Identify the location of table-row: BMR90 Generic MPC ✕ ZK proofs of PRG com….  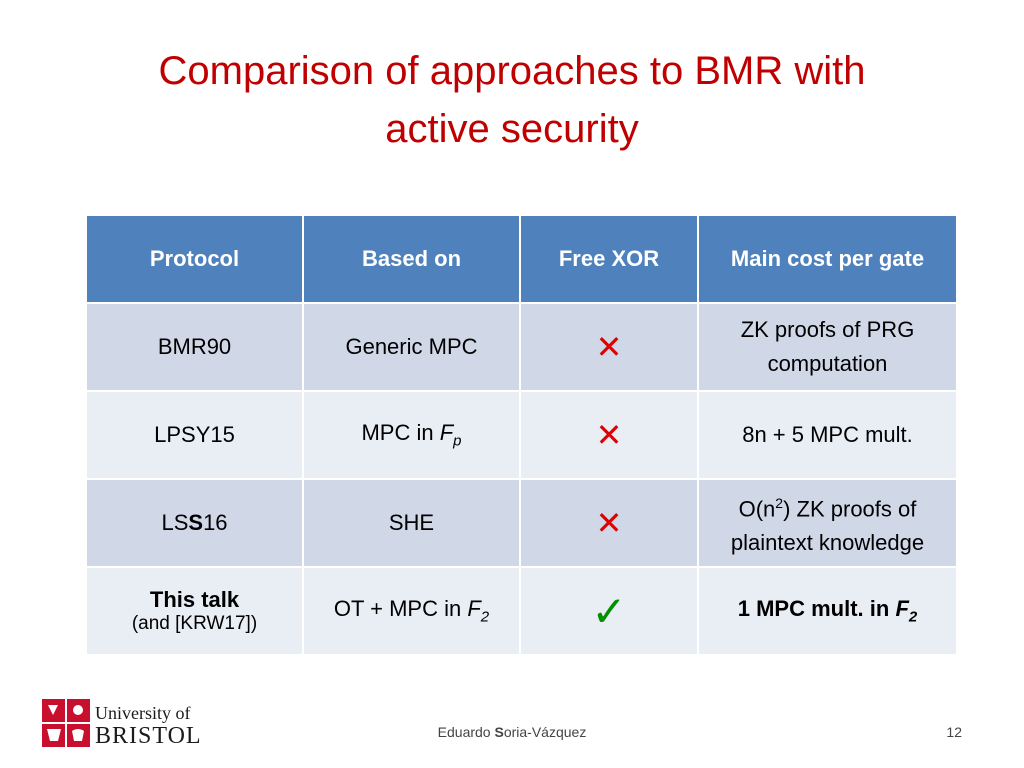
(521, 347).